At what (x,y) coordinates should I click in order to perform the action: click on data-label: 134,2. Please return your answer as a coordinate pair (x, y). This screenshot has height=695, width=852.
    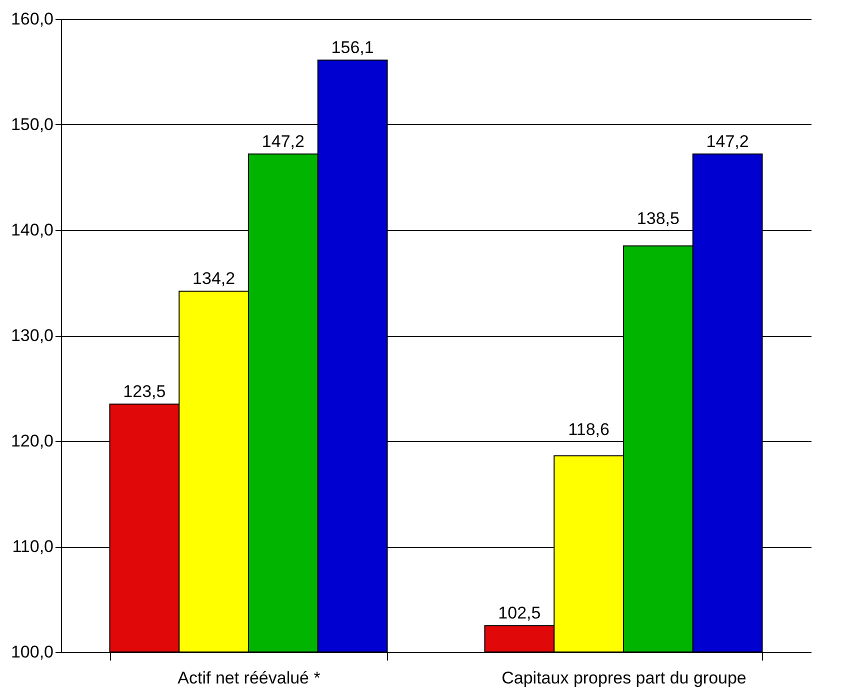
    Looking at the image, I should click on (214, 278).